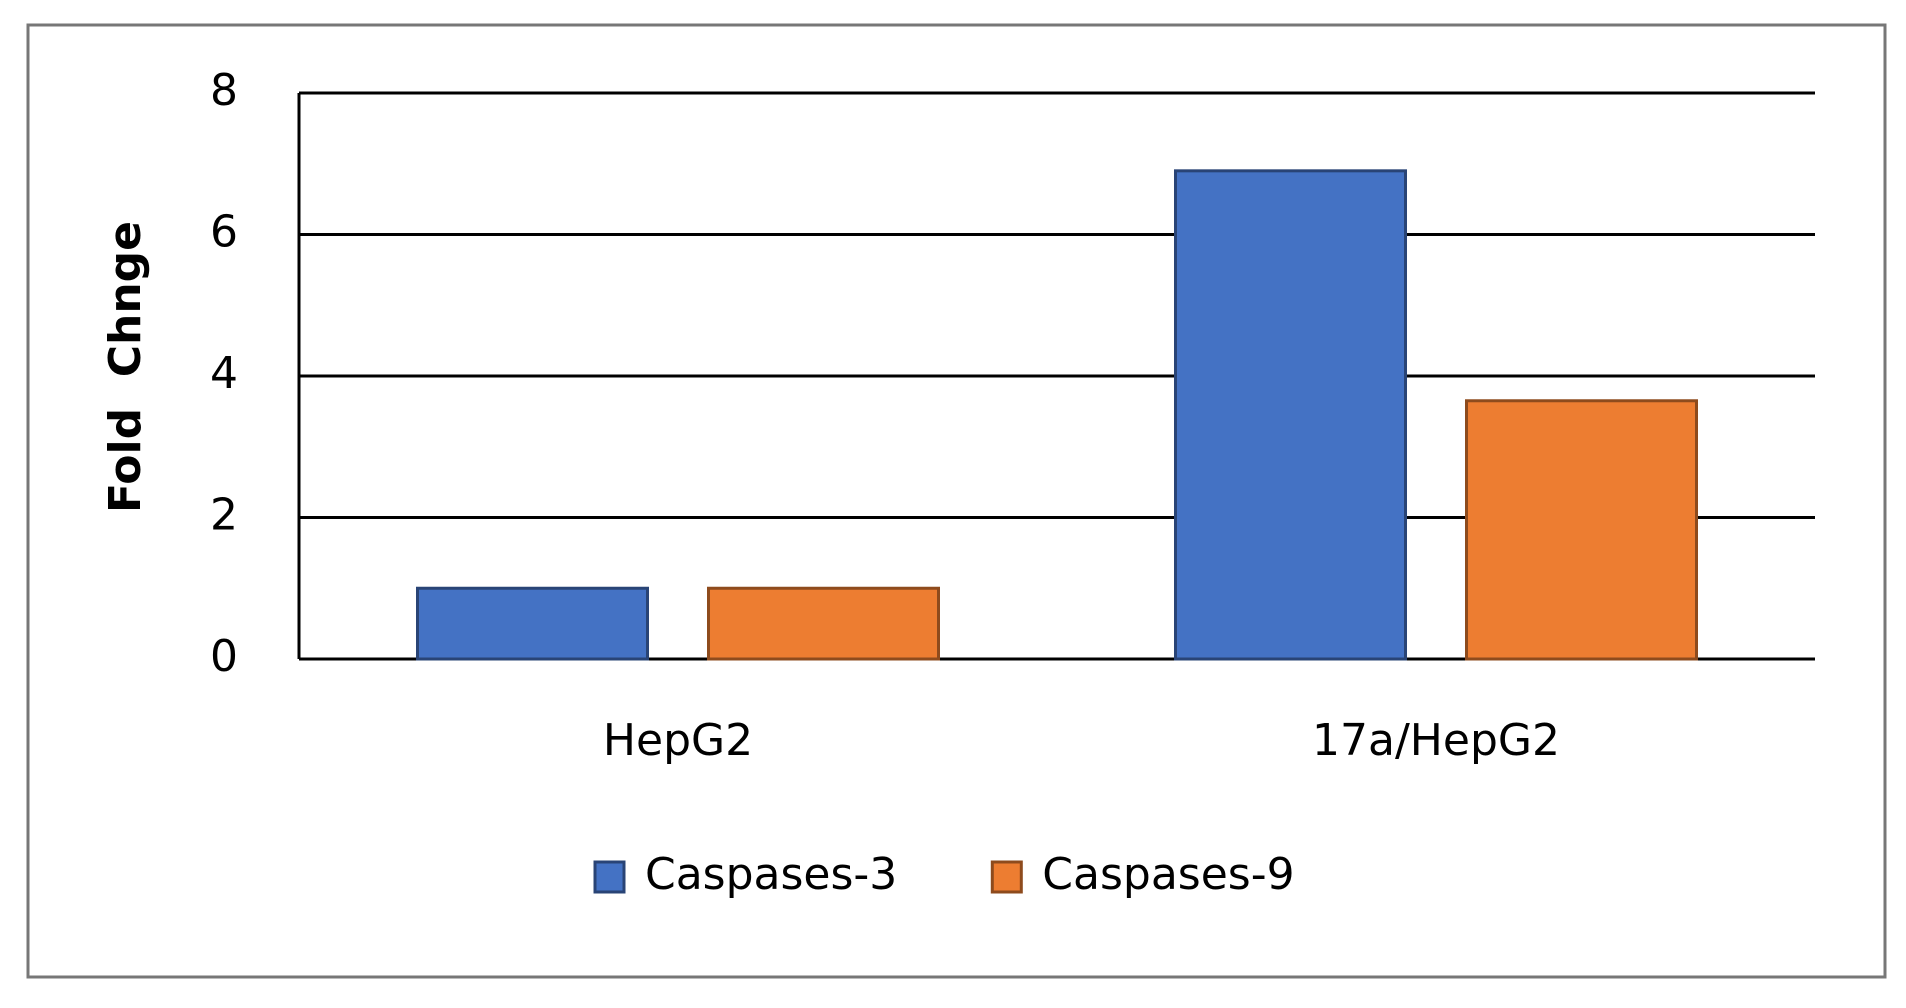 This screenshot has width=1906, height=1008. I want to click on x-tick-label: HepG2, so click(678, 740).